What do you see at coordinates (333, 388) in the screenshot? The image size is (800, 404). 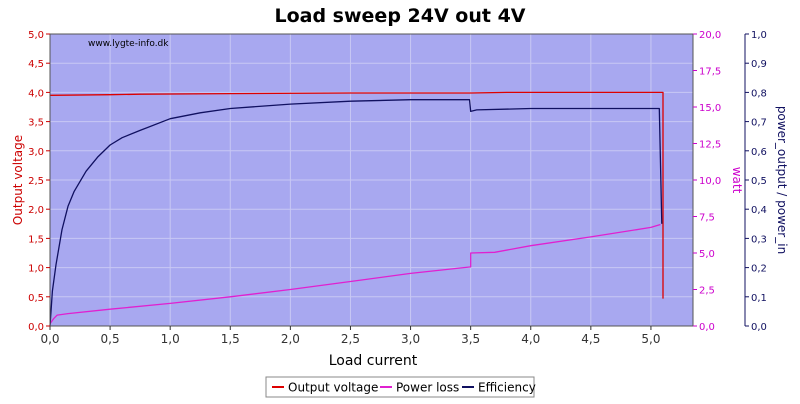 I see `legend-label-output-voltage: Output voltage` at bounding box center [333, 388].